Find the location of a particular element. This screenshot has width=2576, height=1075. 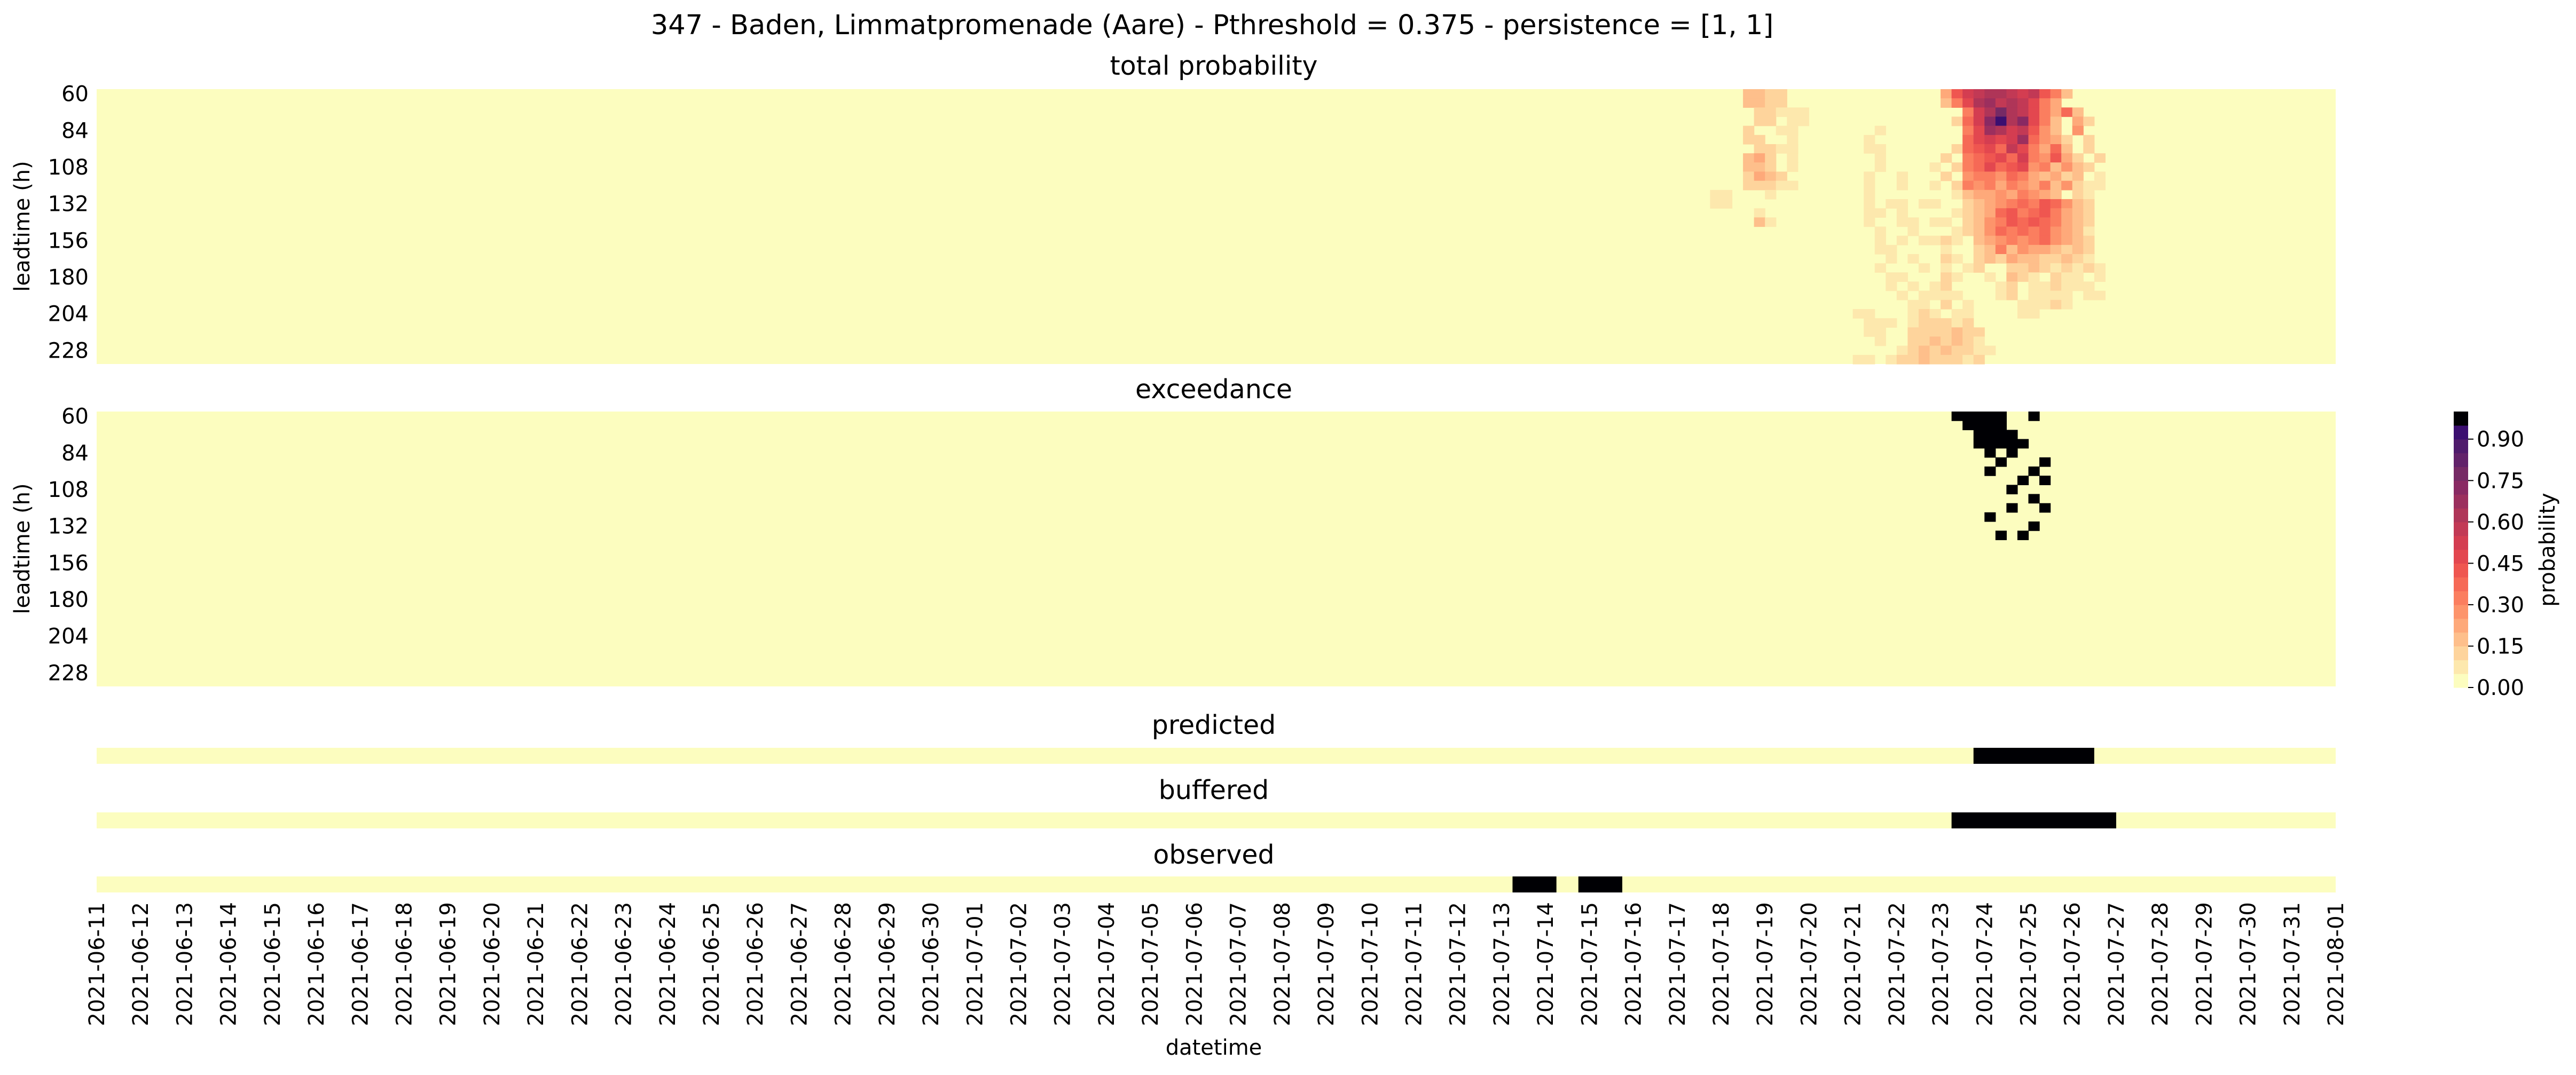

panel-title-total-probability: total probability is located at coordinates (1214, 66).